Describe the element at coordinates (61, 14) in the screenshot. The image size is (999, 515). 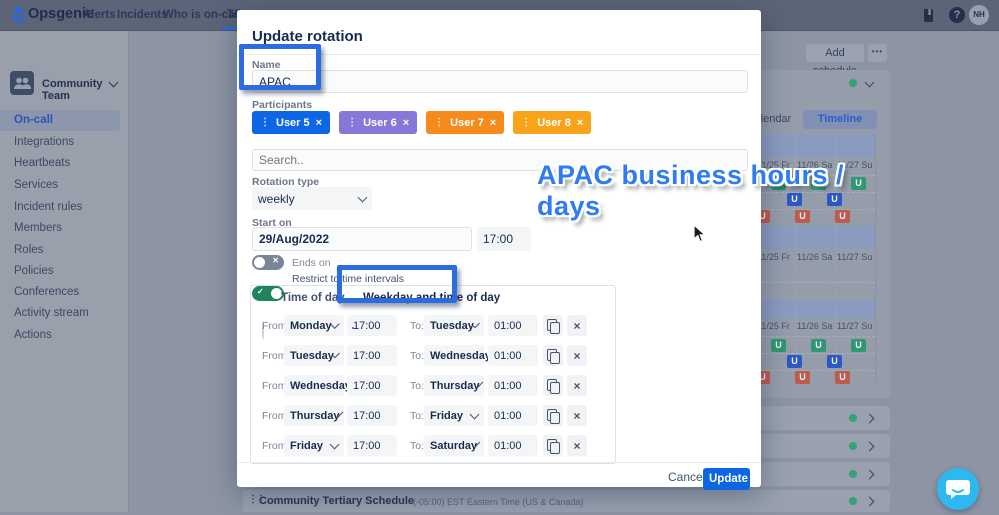
I see `brand-opsgenie: Opsgenie` at that location.